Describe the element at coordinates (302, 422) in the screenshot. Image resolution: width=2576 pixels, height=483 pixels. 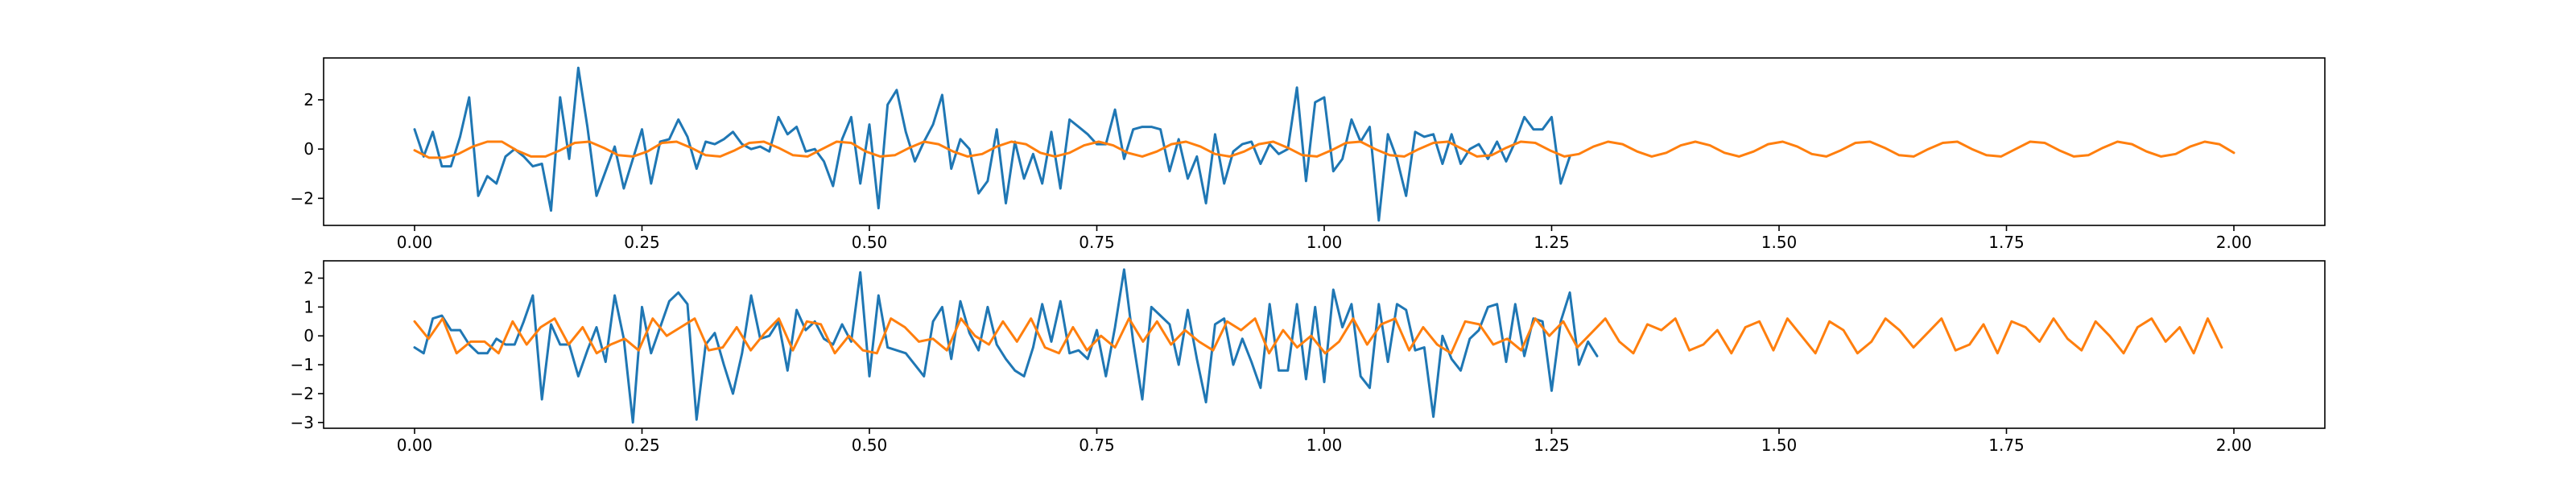
I see `y-tick-label: −3` at that location.